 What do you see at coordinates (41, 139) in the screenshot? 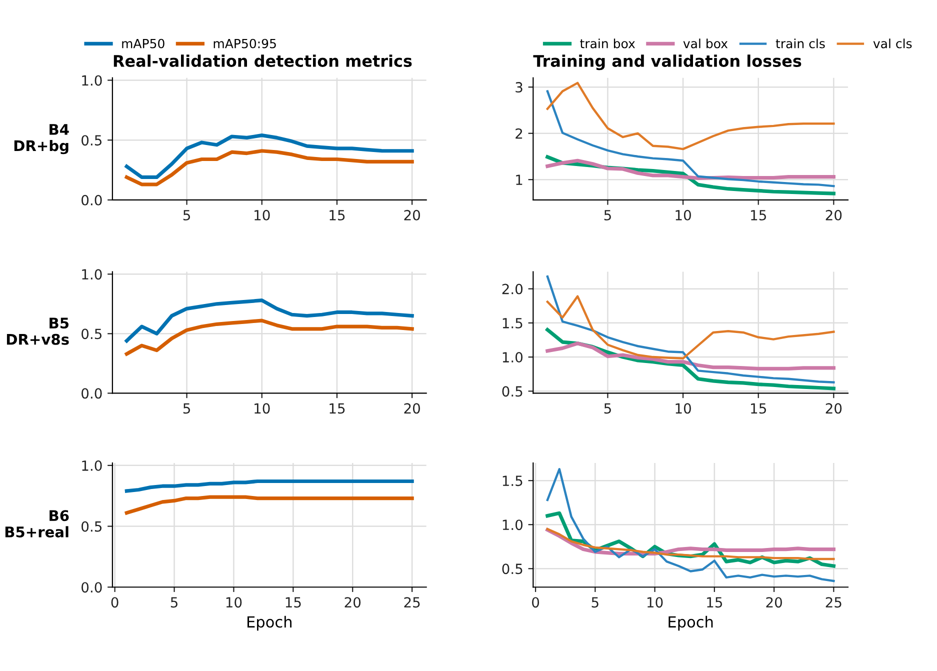
I see `y-axis-title: B4 DR+bg` at bounding box center [41, 139].